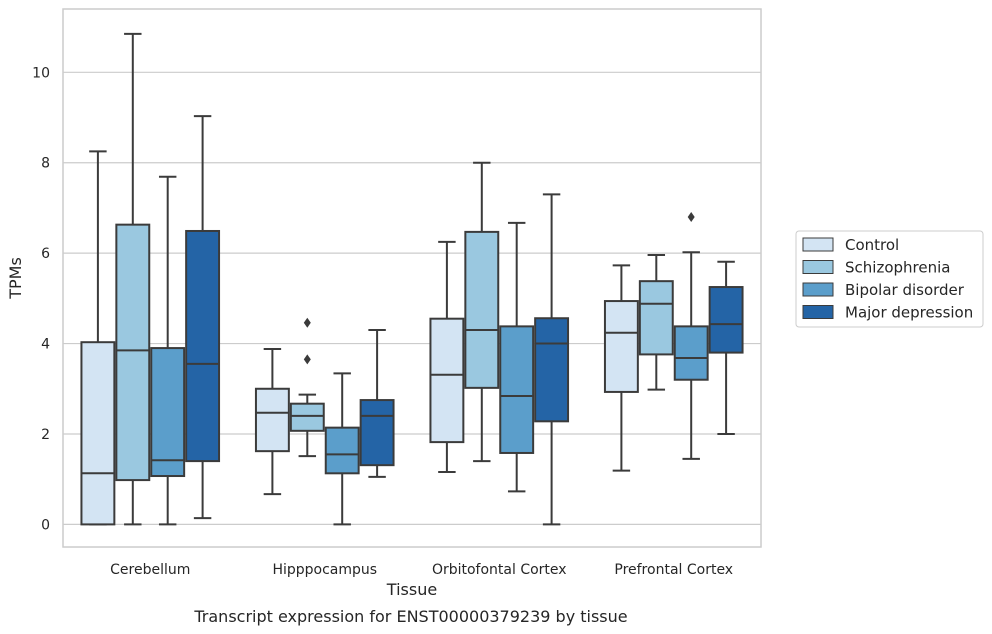 The image size is (992, 634). What do you see at coordinates (872, 245) in the screenshot?
I see `legend-label: Control` at bounding box center [872, 245].